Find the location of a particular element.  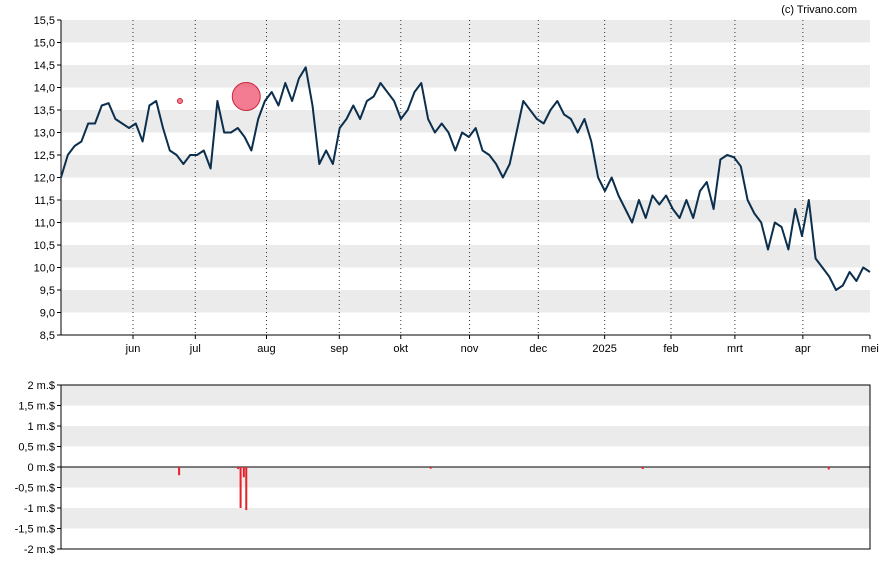

y-tick-label: 15,5 is located at coordinates (44, 21).